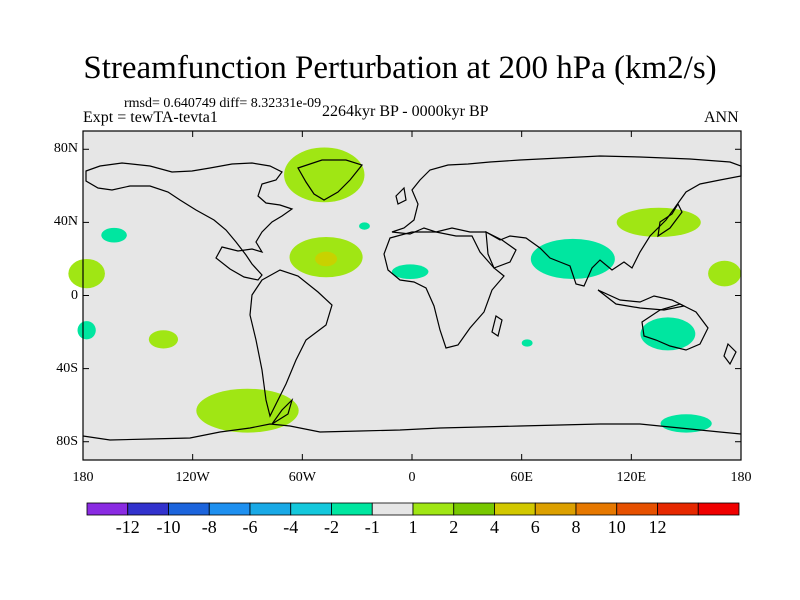  What do you see at coordinates (405, 111) in the screenshot?
I see `period-label: 2264kyr BP - 0000kyr BP` at bounding box center [405, 111].